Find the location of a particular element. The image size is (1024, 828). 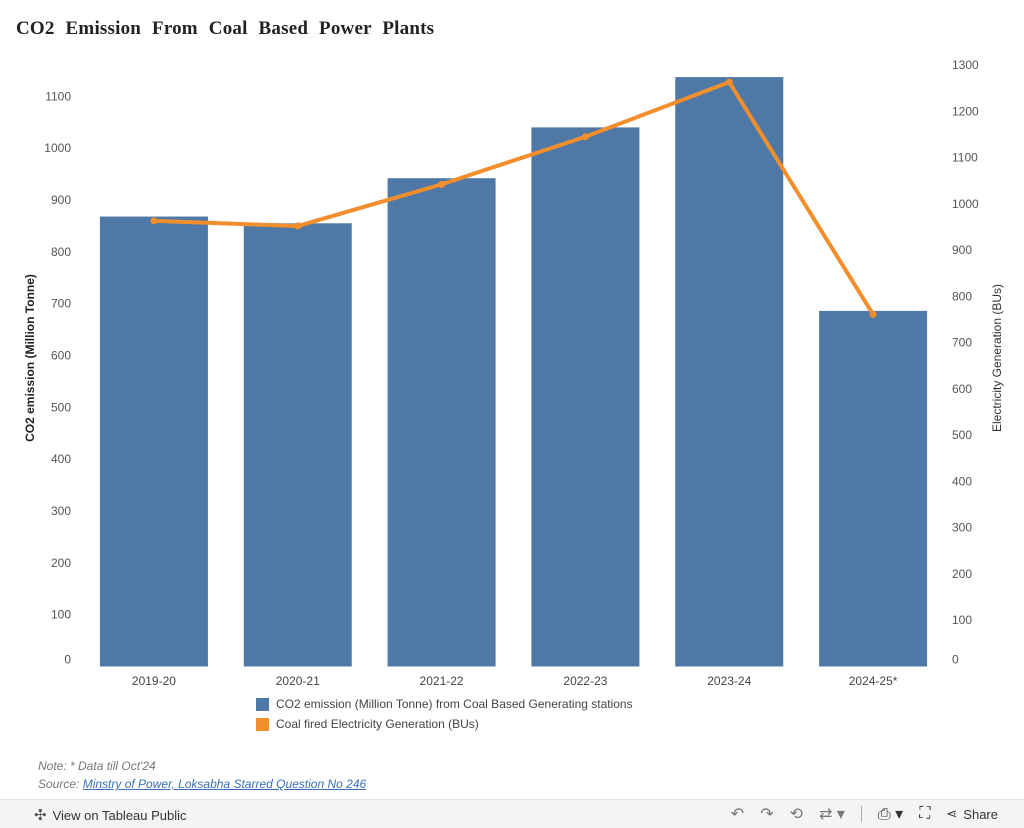

right-tick-label: 400 is located at coordinates (962, 481).